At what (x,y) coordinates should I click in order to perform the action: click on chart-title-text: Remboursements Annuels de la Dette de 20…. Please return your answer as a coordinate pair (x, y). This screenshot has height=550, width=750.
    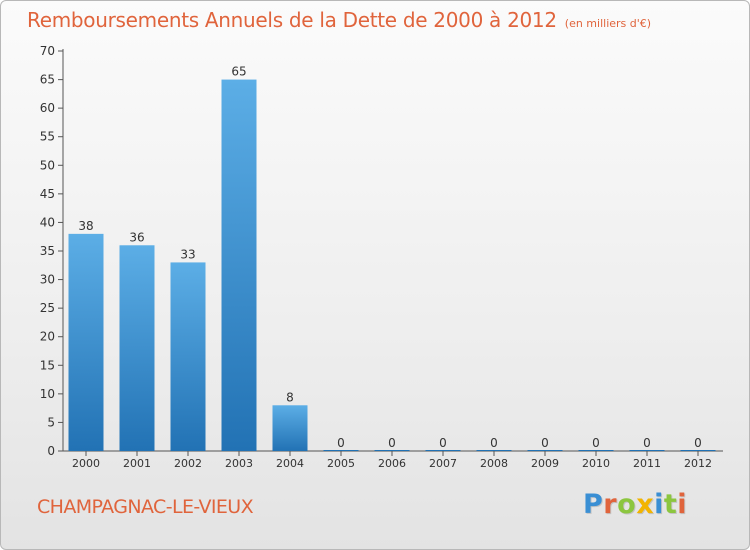
    Looking at the image, I should click on (292, 20).